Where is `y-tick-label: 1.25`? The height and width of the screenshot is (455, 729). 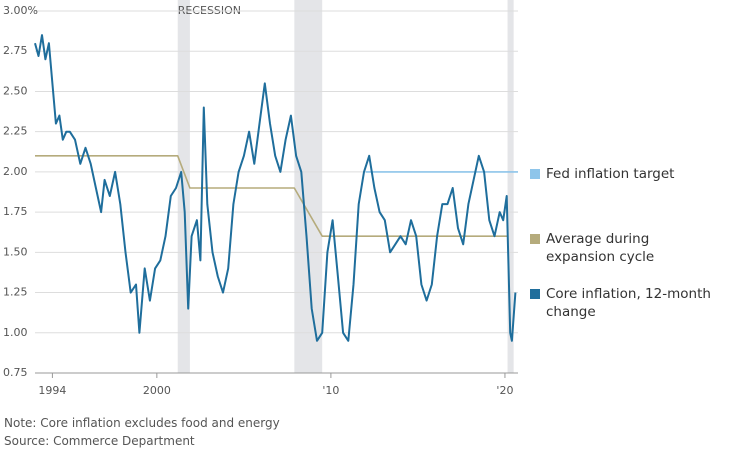 y-tick-label: 1.25 is located at coordinates (15, 292).